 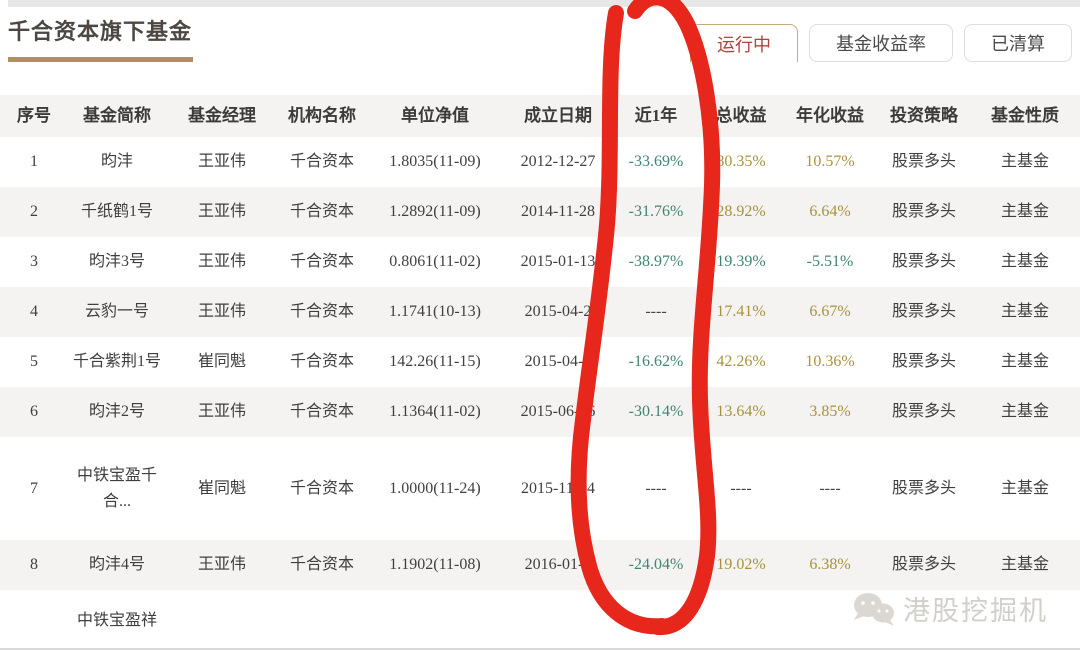 I want to click on cell-y1: -16.62%, so click(x=656, y=362).